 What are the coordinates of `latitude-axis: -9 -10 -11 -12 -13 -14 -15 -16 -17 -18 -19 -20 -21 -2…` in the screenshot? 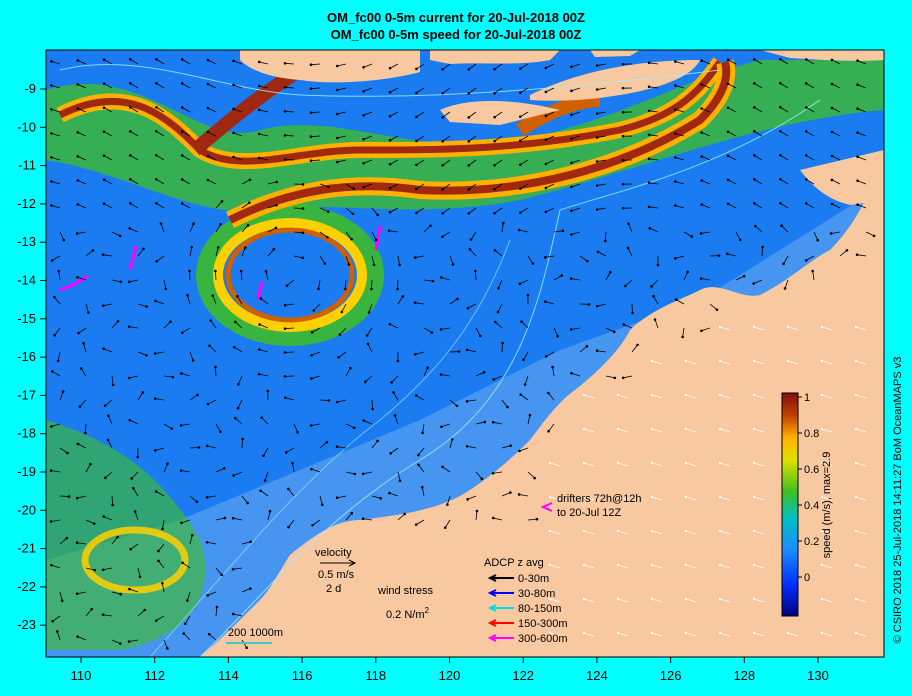 It's located at (31, 356).